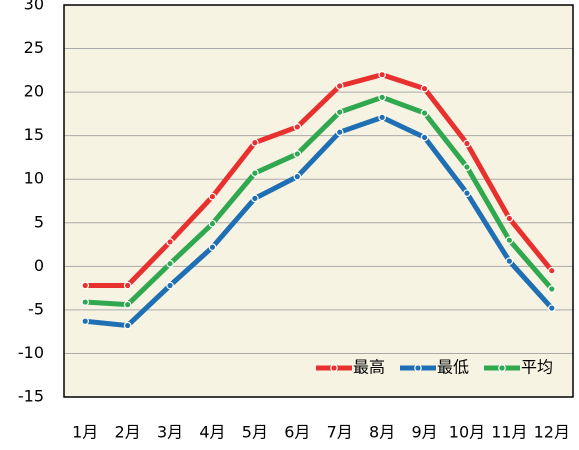 This screenshot has height=450, width=579. Describe the element at coordinates (36, 308) in the screenshot. I see `y-tick-label: -5` at that location.